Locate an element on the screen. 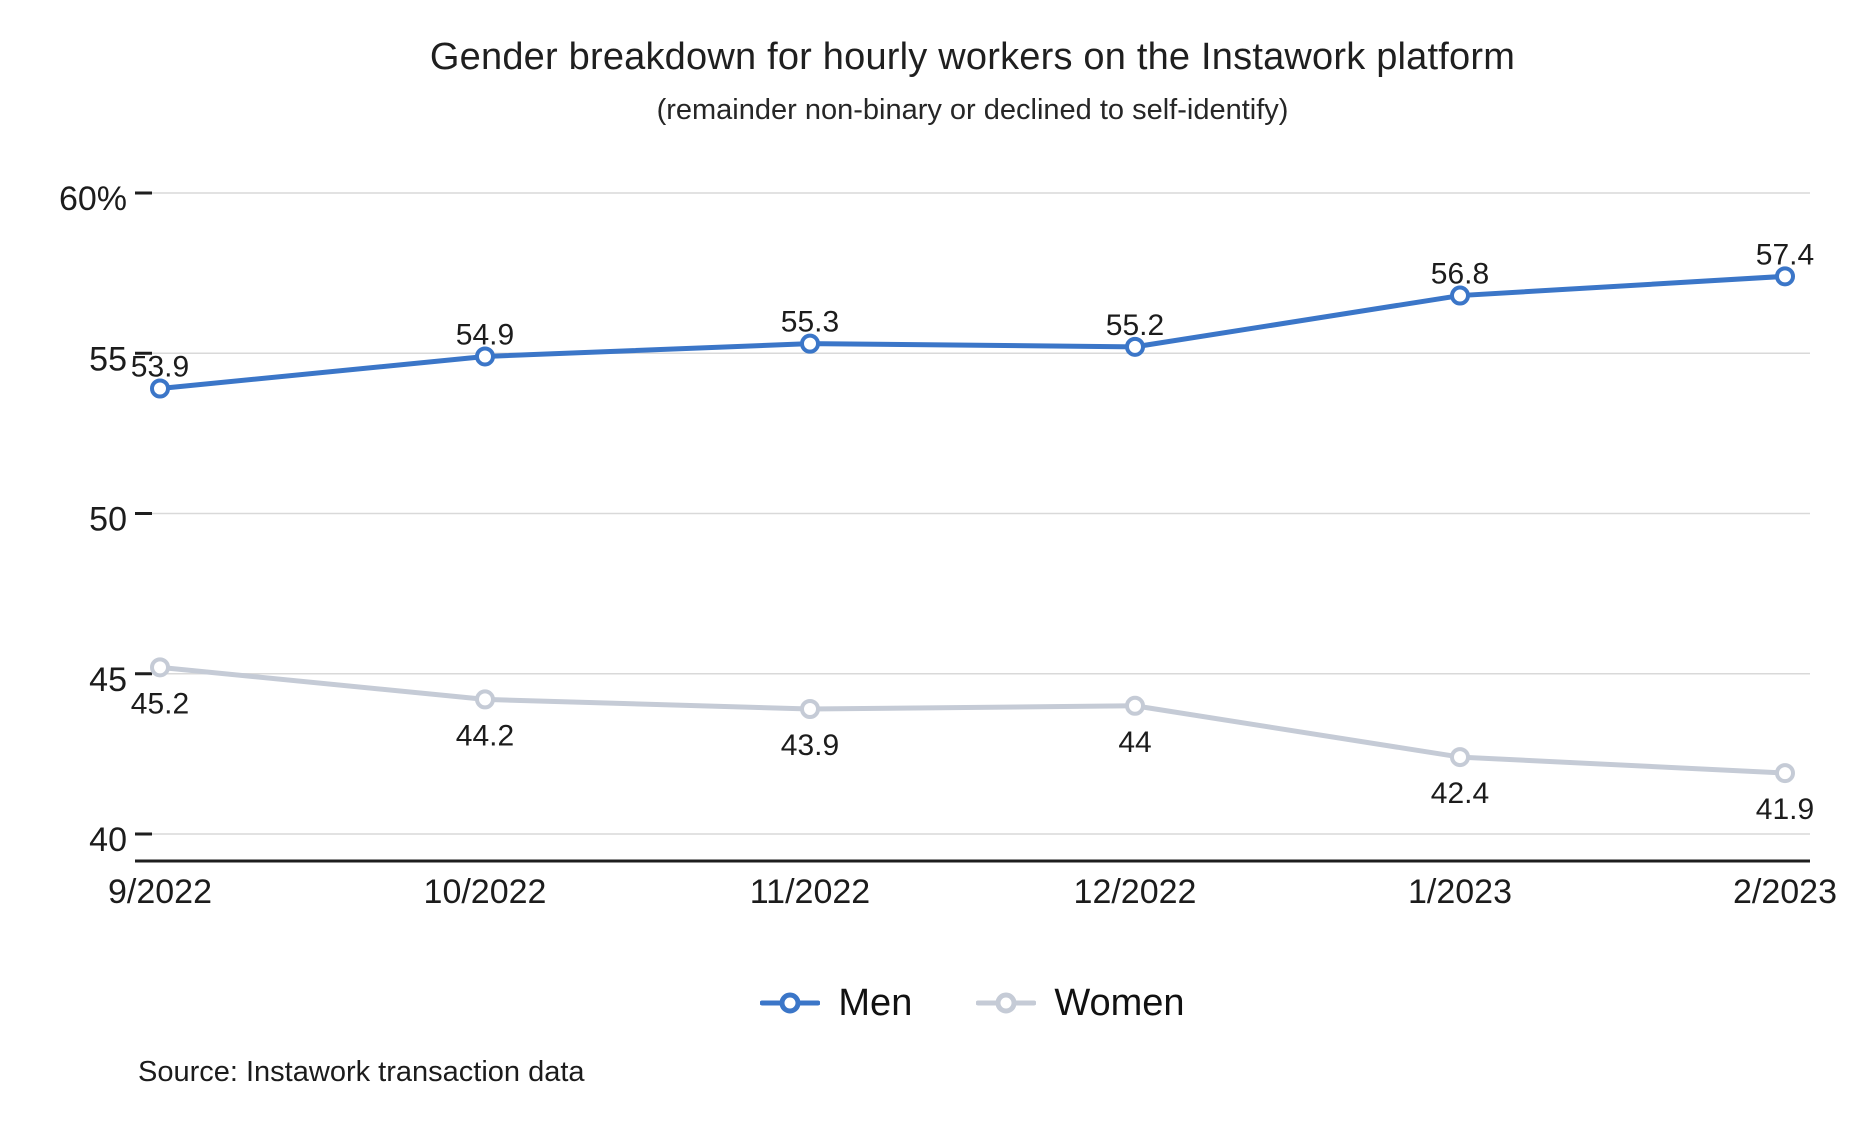  x-tick-label: 10/2022 is located at coordinates (485, 892).